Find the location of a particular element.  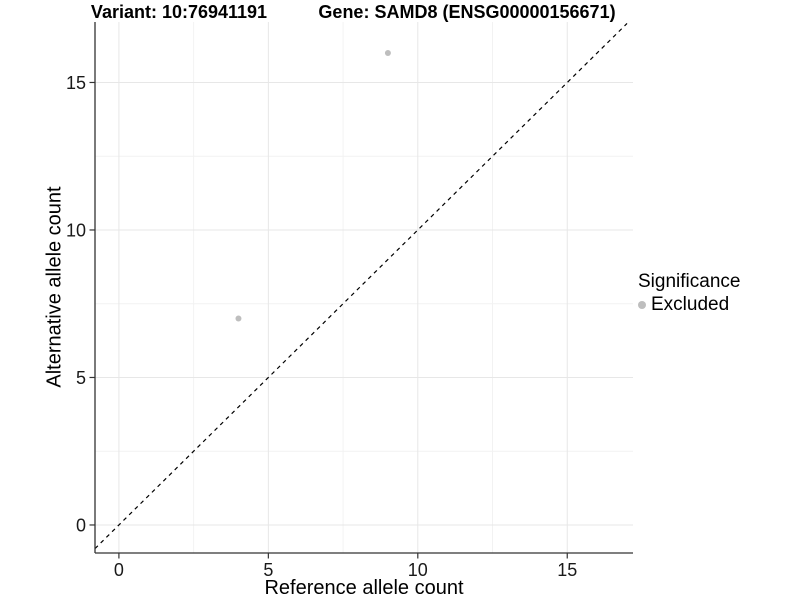

x-tick-label: 15 is located at coordinates (567, 570).